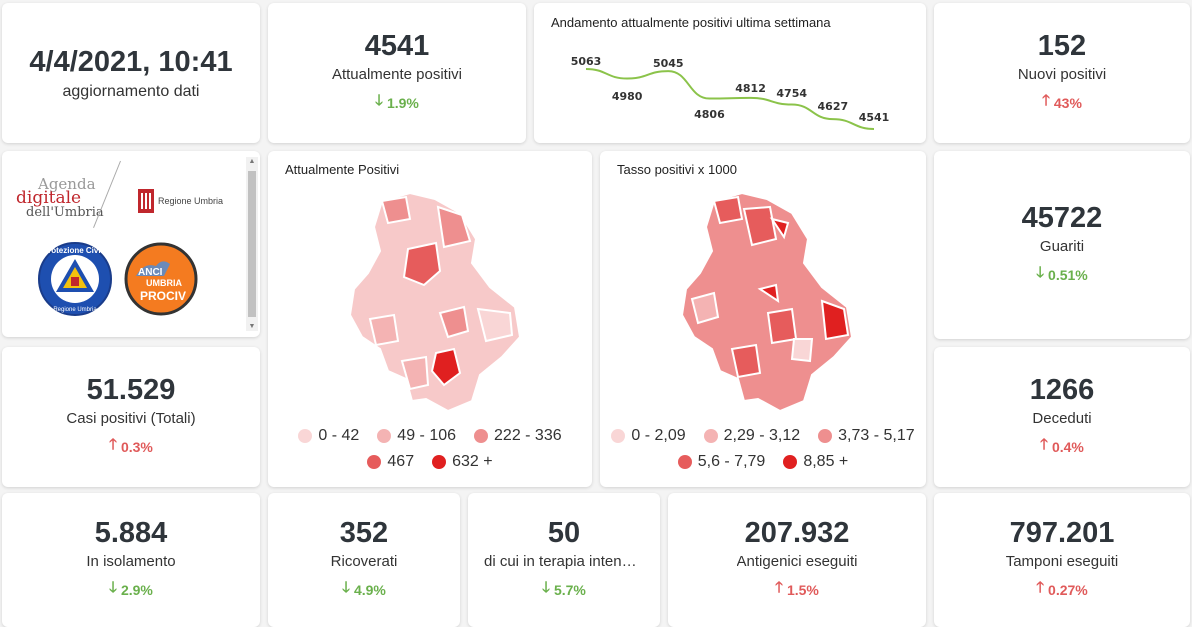 This screenshot has height=627, width=1192. Describe the element at coordinates (440, 301) in the screenshot. I see `umbria-map-positivi` at that location.